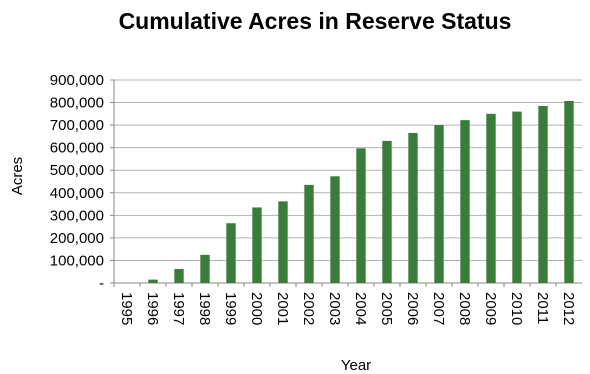  Describe the element at coordinates (282, 308) in the screenshot. I see `x-tick-label: 2001` at that location.